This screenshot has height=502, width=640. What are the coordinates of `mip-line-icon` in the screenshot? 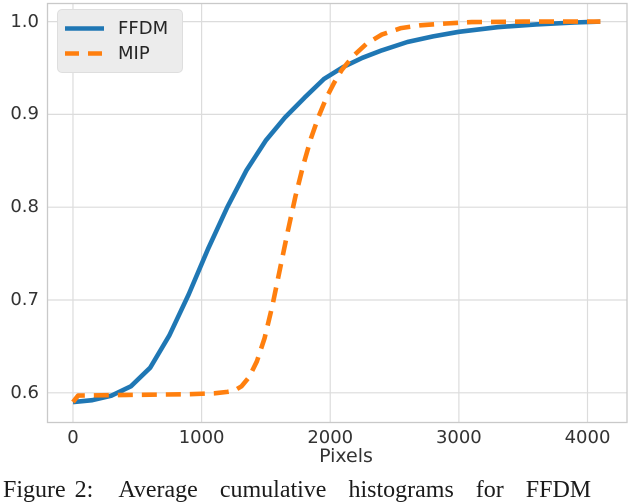 It's located at (84, 53).